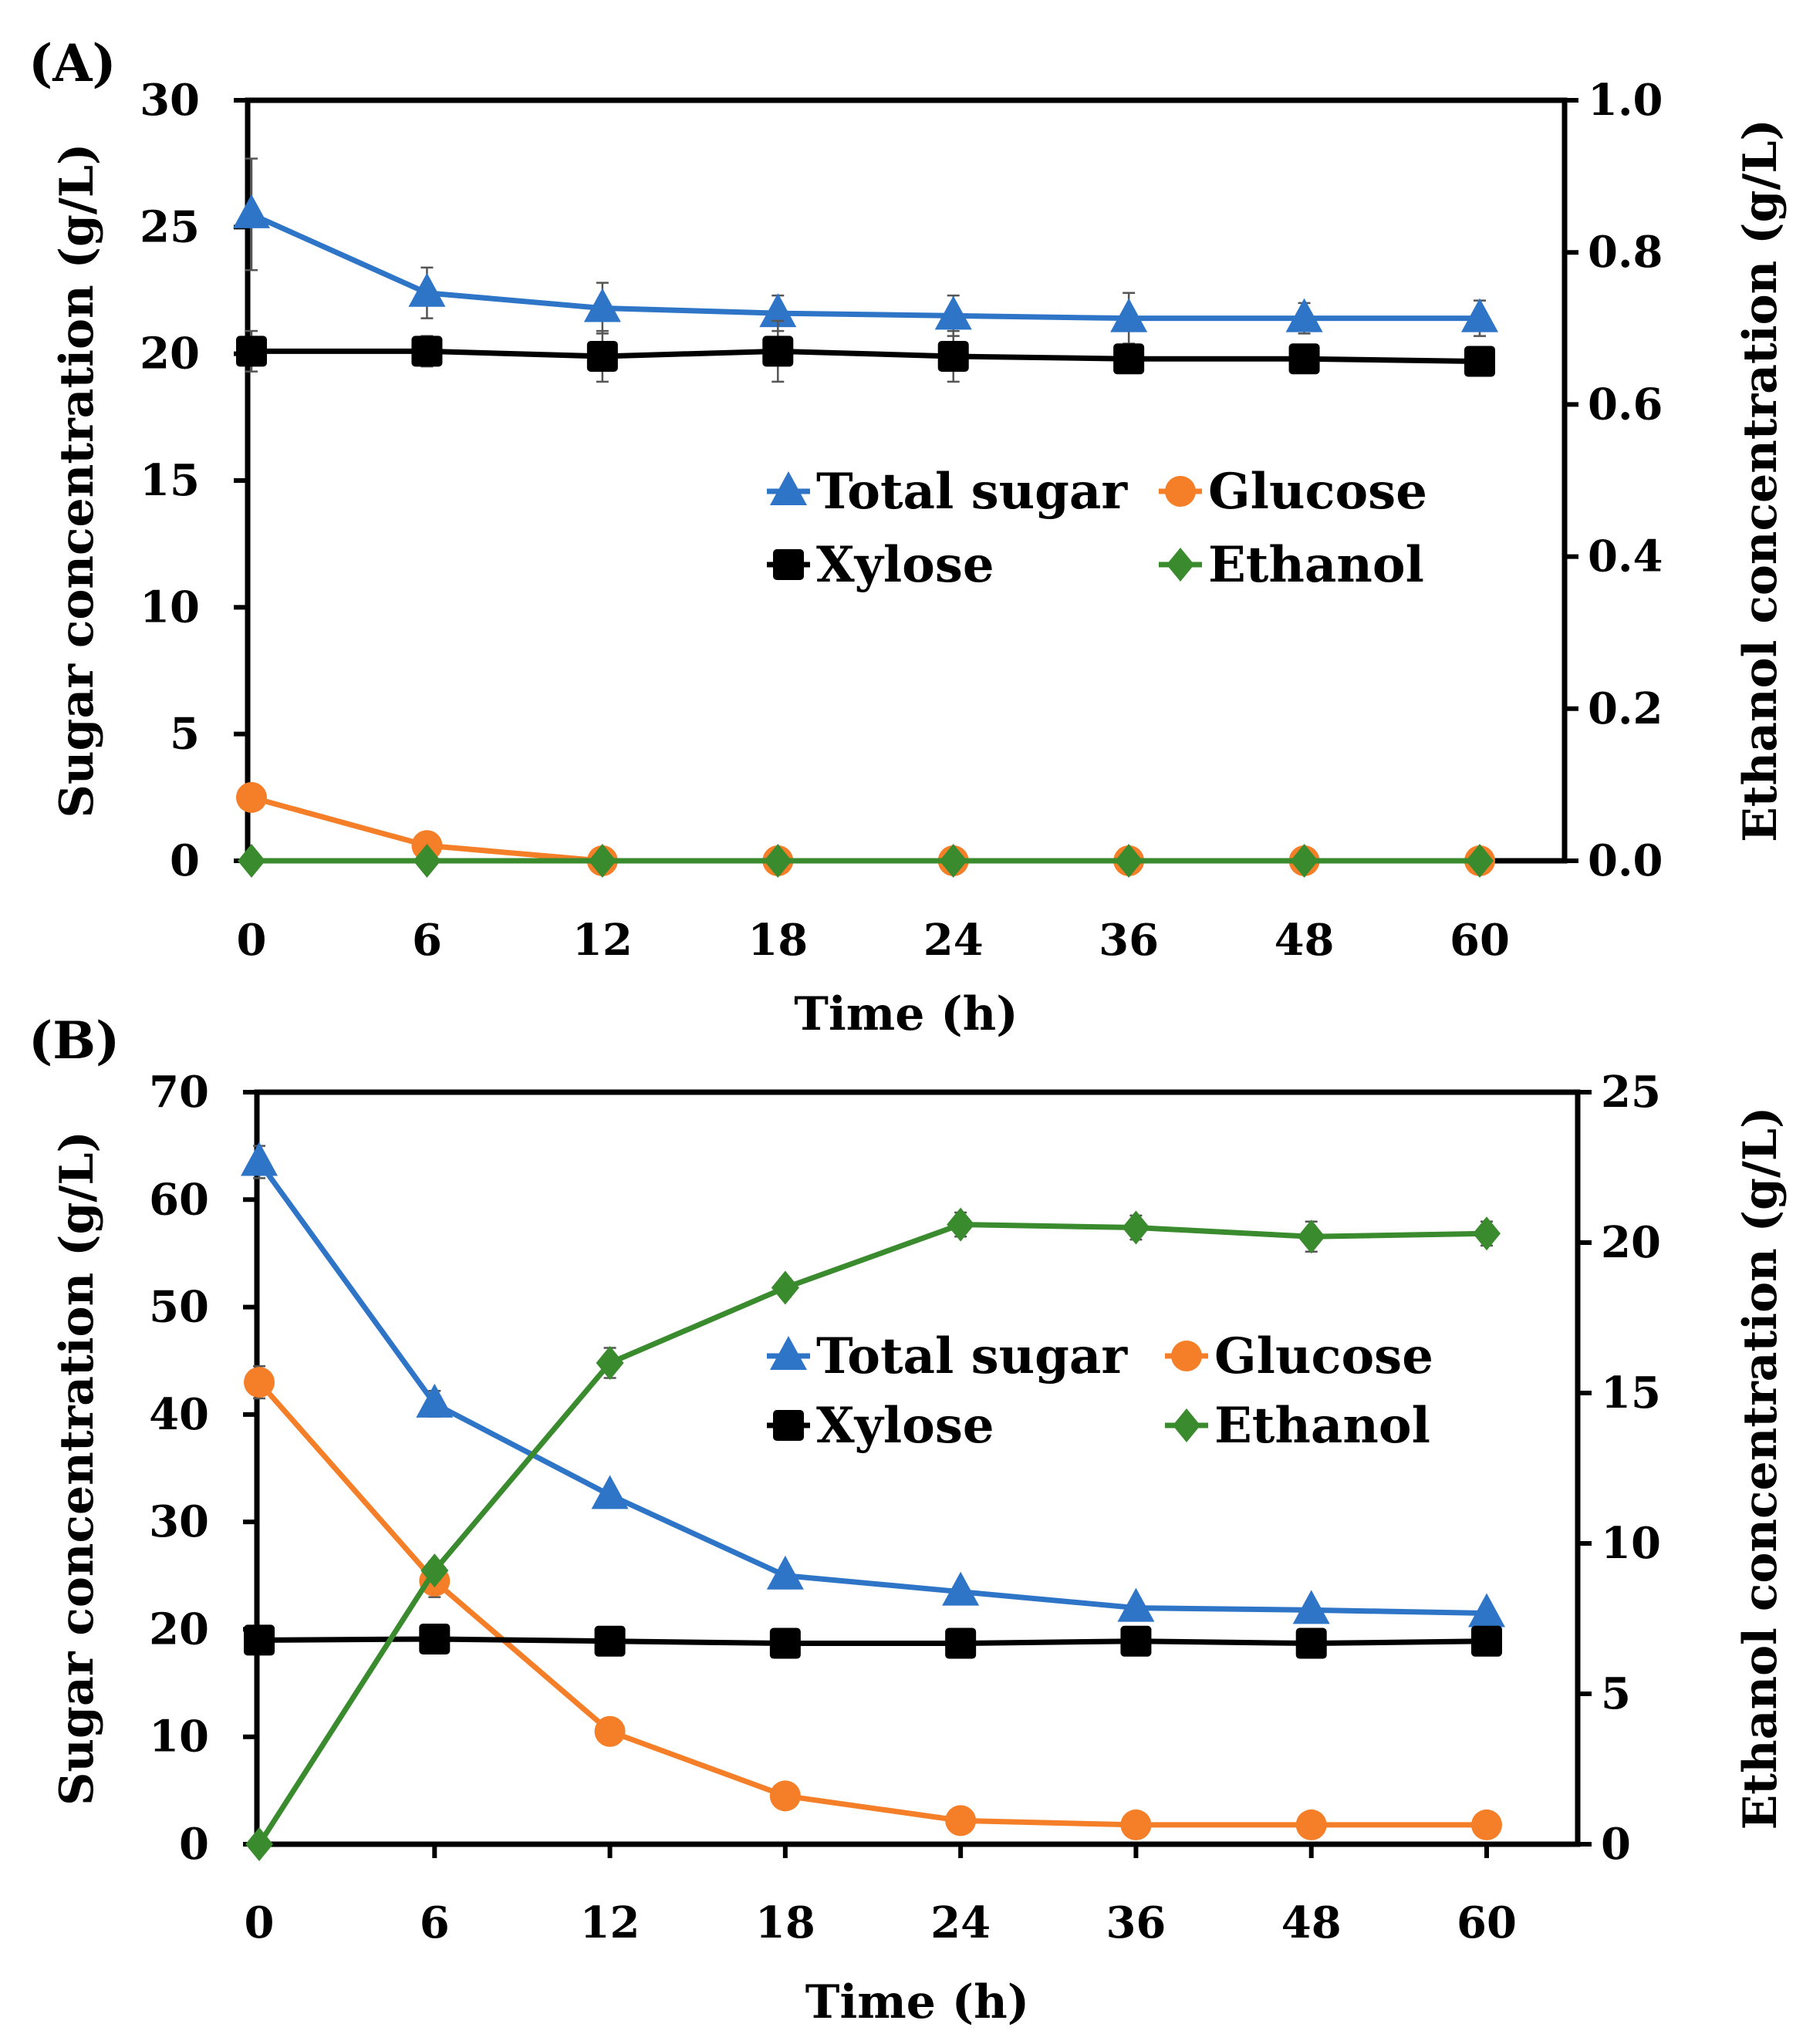 The height and width of the screenshot is (2044, 1813). Describe the element at coordinates (1180, 491) in the screenshot. I see `legend-circle-icon` at that location.